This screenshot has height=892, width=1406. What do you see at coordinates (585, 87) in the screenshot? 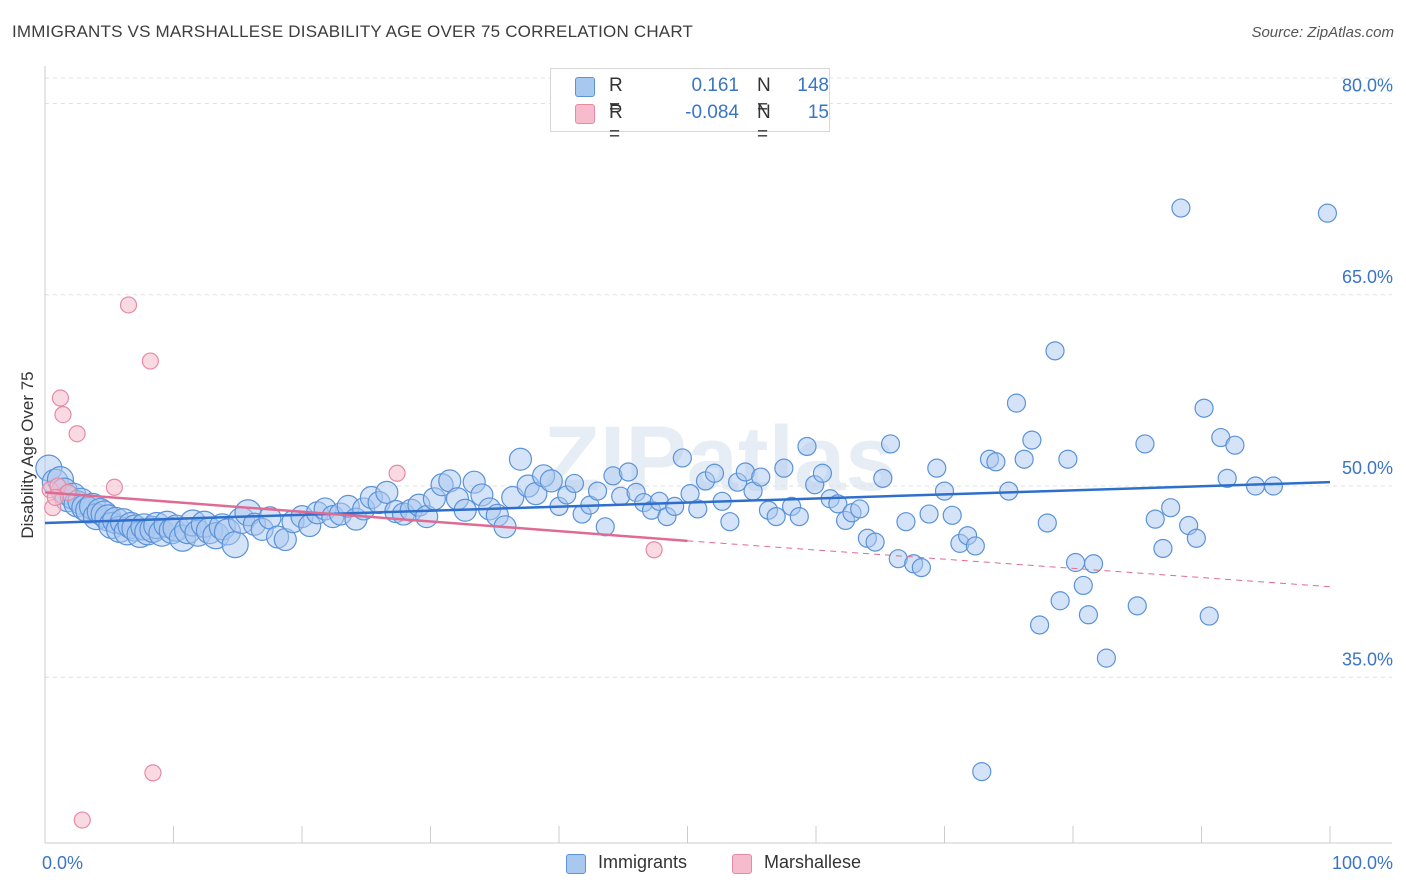
I see `immigrants-swatch` at bounding box center [585, 87].